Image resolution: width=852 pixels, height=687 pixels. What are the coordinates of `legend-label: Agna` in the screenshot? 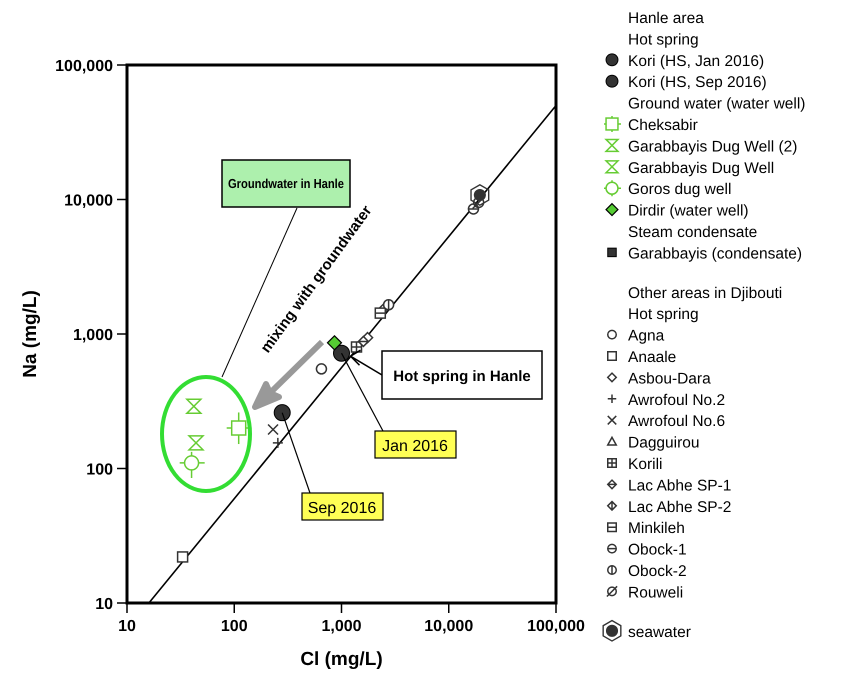 It's located at (646, 336).